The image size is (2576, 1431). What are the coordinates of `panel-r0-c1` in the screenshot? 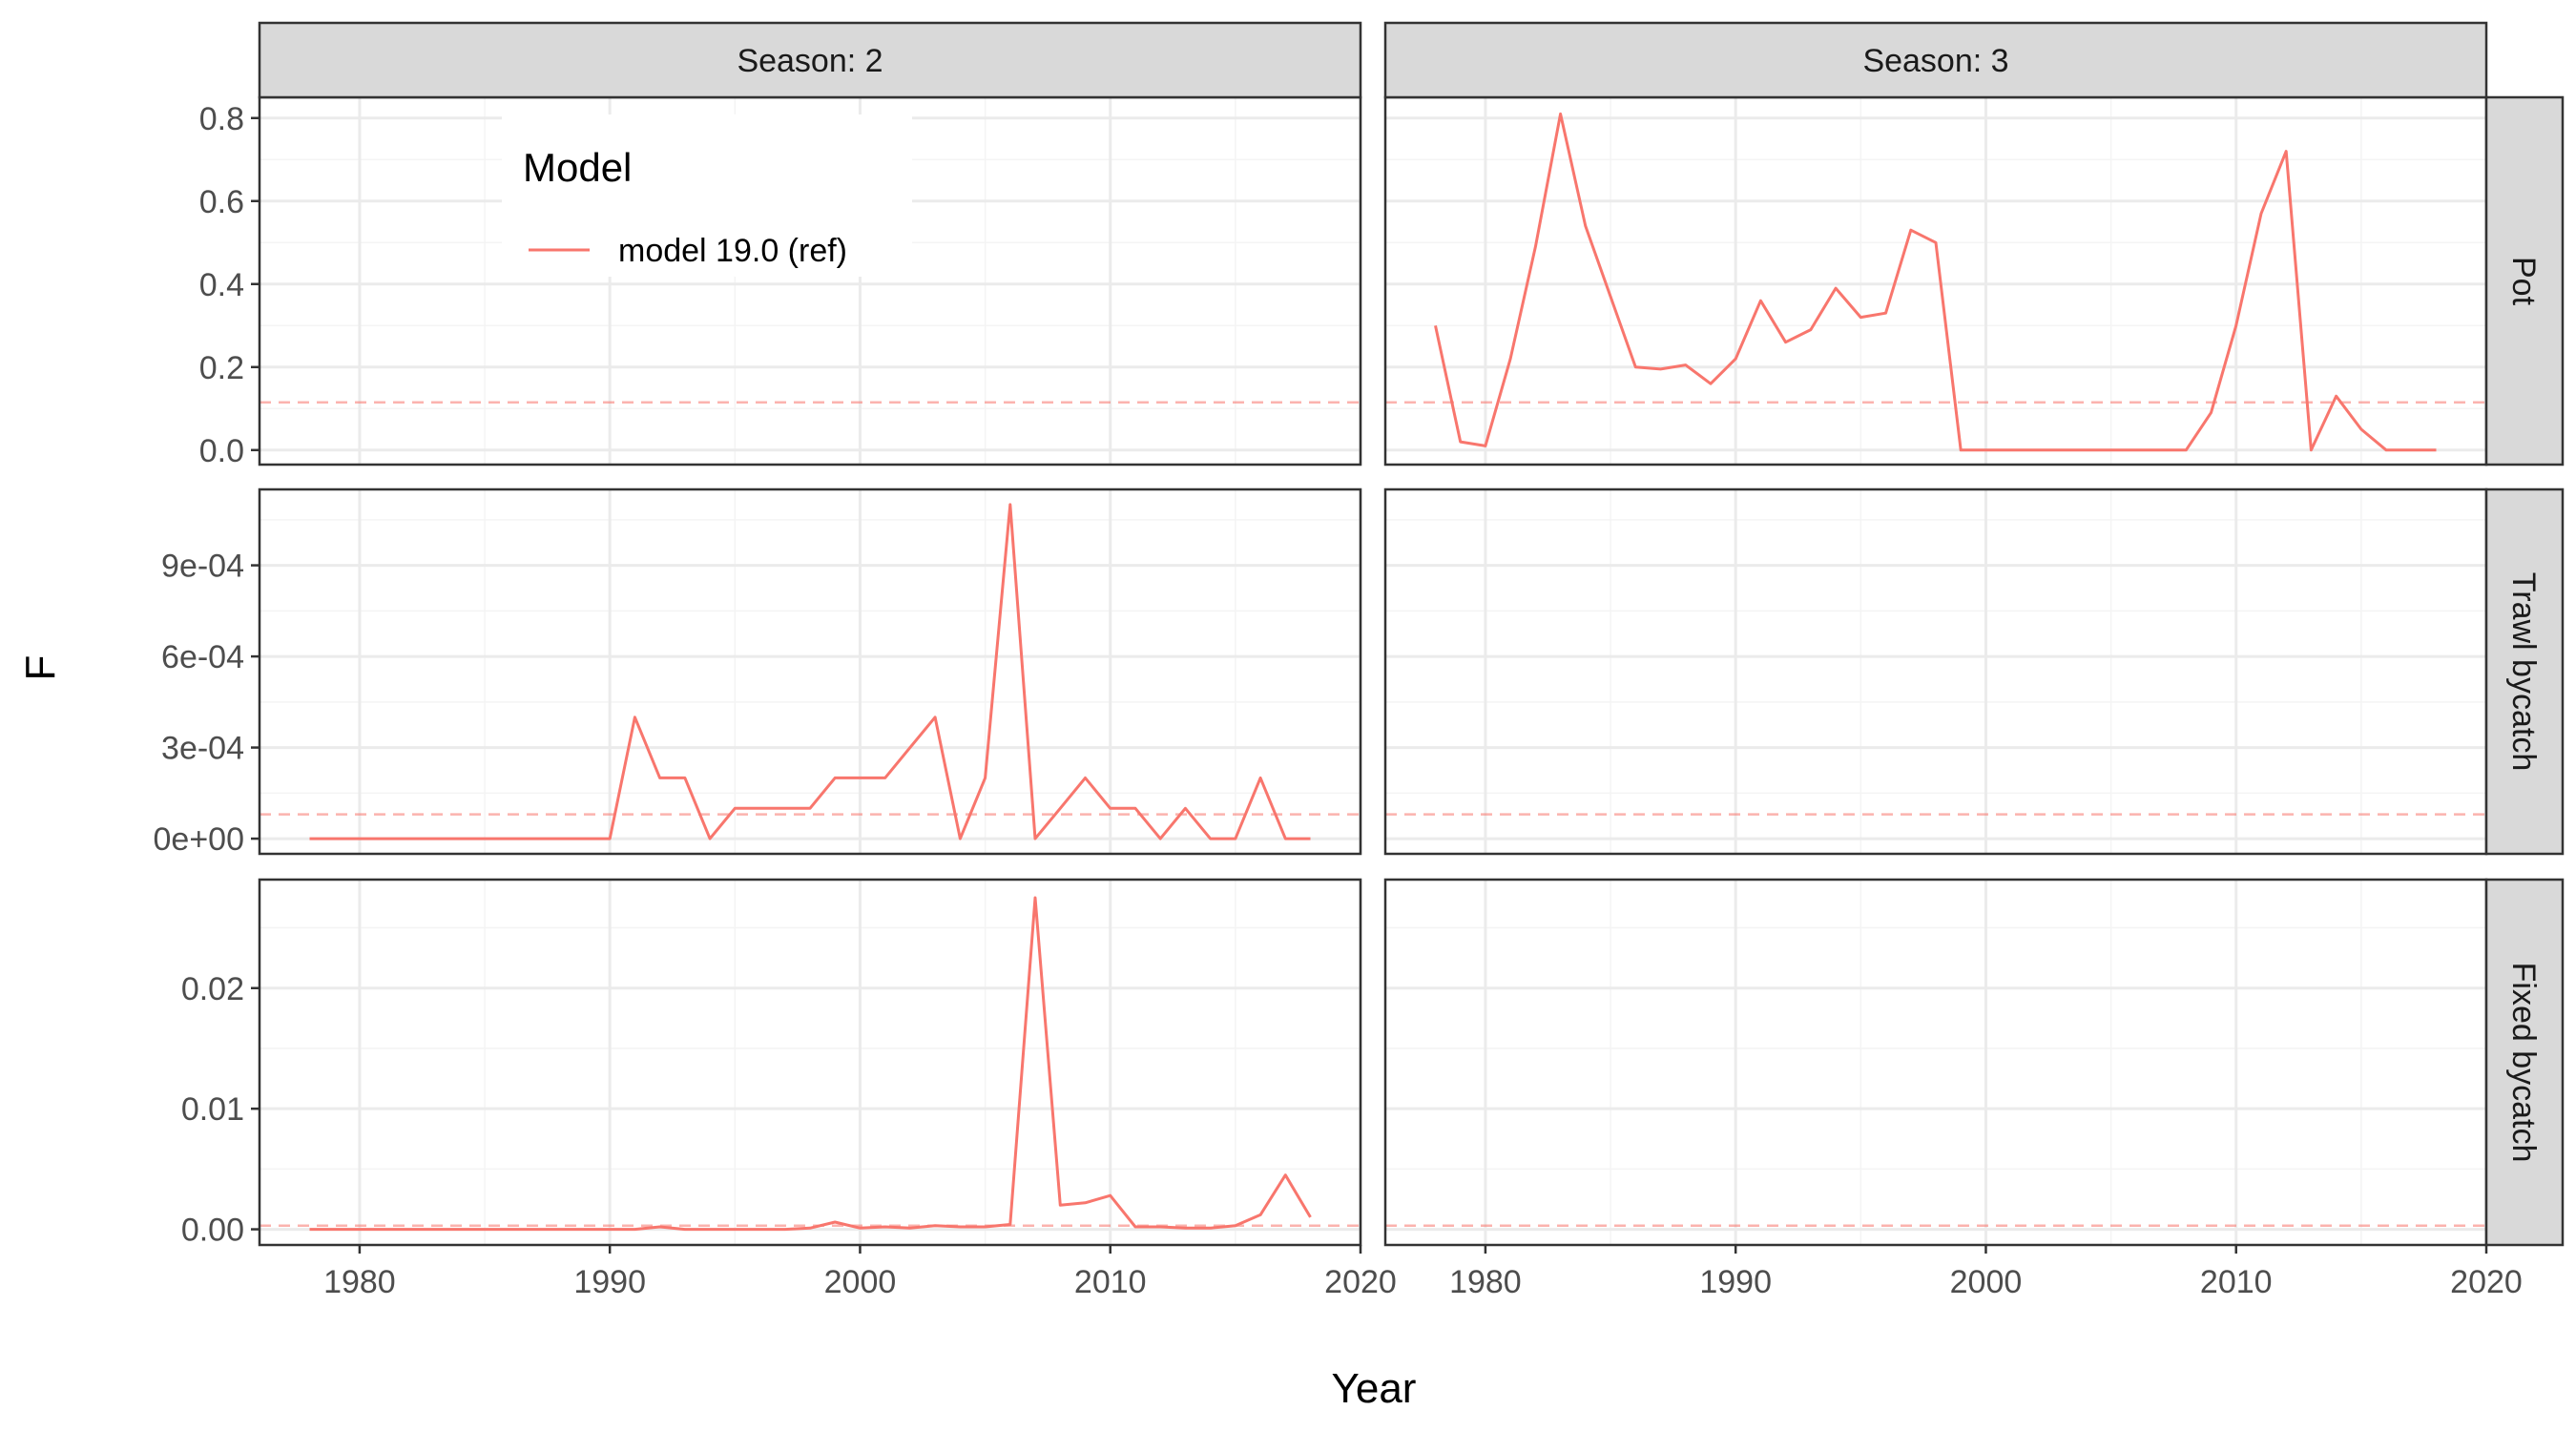 It's located at (1935, 281).